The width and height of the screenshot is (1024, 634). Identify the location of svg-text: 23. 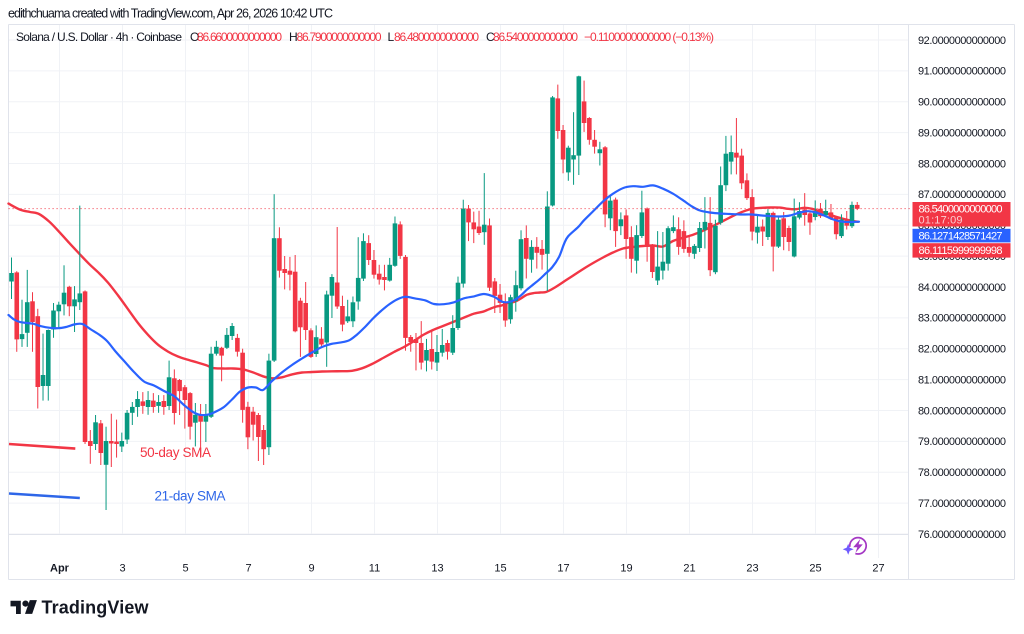
(752, 569).